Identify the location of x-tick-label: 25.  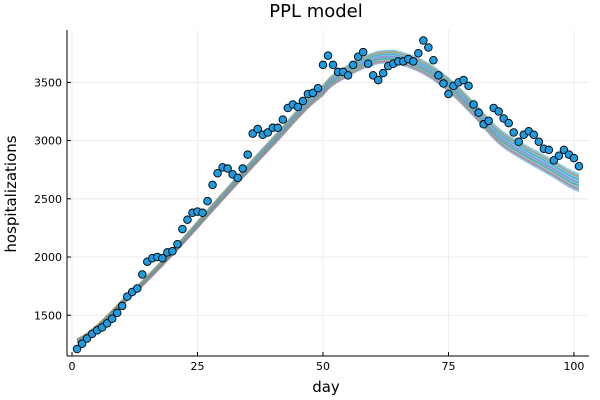
(198, 366).